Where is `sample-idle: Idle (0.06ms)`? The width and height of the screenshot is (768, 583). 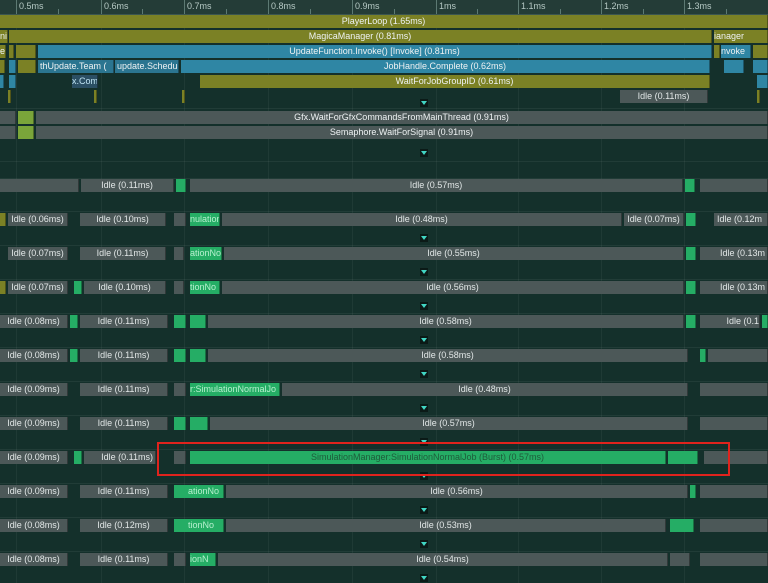
sample-idle: Idle (0.06ms) is located at coordinates (38, 219).